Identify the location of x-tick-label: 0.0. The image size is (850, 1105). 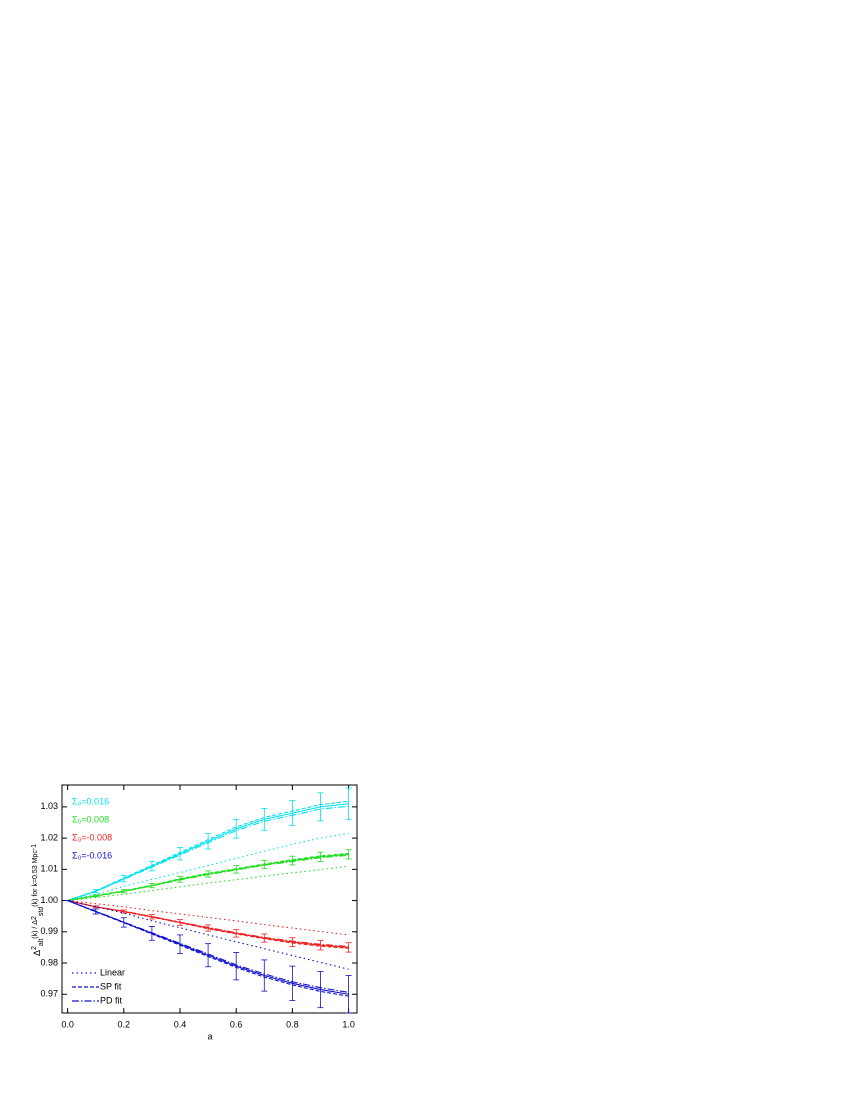
(67, 1024).